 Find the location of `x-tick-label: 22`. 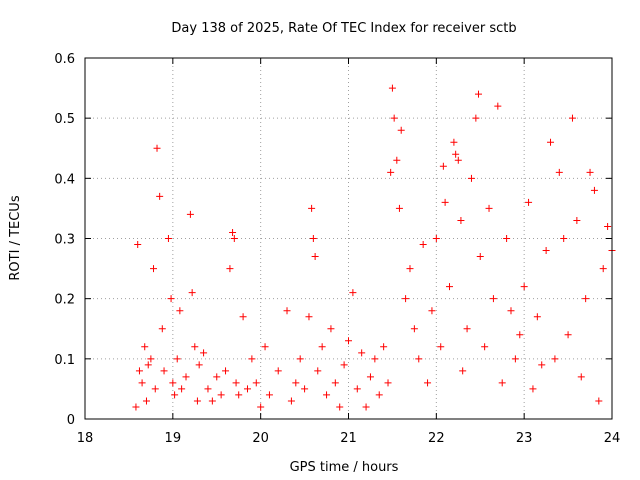

x-tick-label: 22 is located at coordinates (436, 438).